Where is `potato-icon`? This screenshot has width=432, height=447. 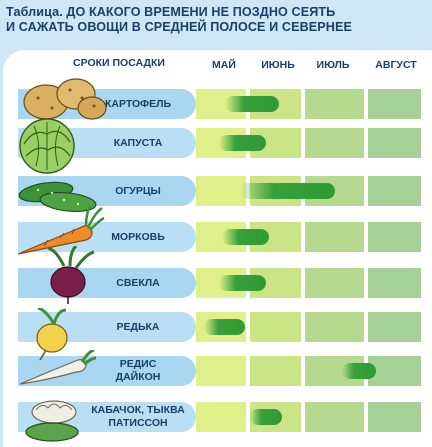
potato-icon is located at coordinates (65, 99).